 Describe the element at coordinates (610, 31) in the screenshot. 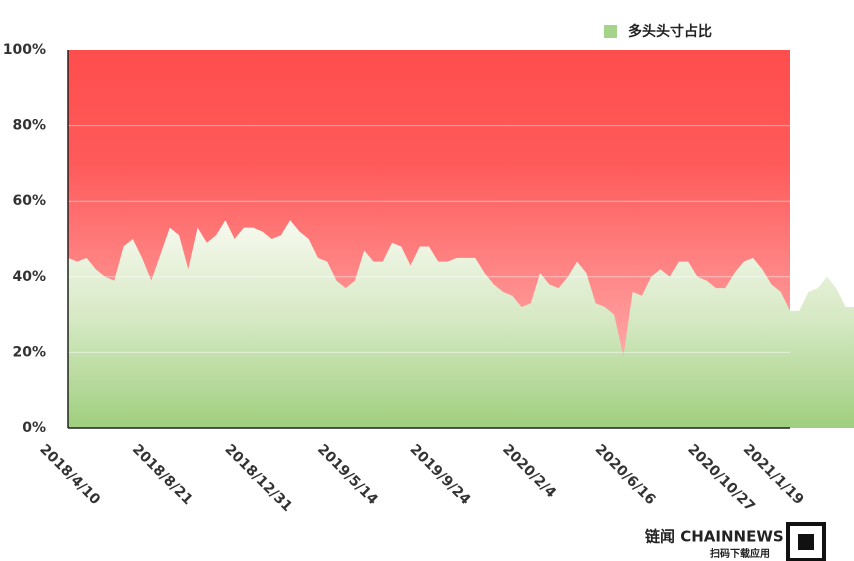

I see `legend-swatch` at that location.